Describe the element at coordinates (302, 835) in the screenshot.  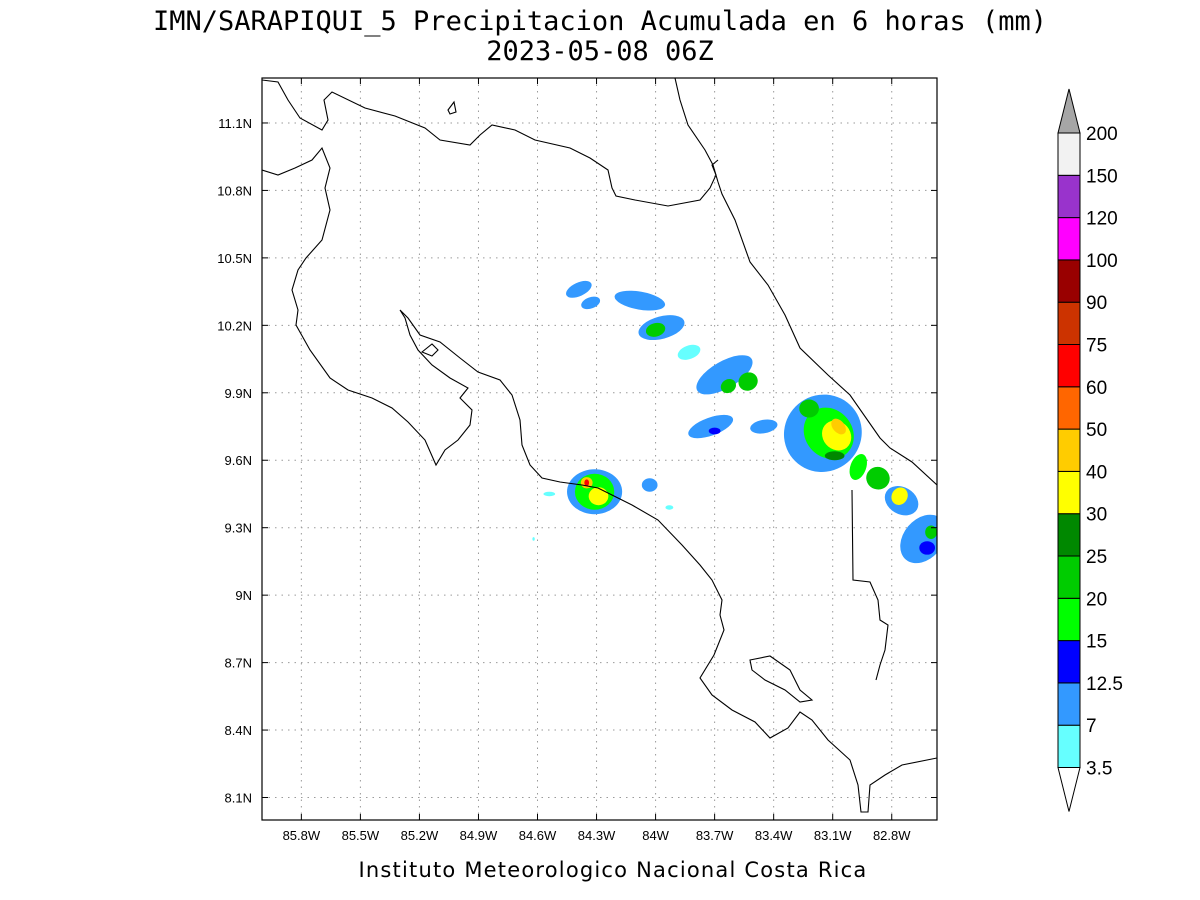
I see `lon-tick-label: 85.8W` at that location.